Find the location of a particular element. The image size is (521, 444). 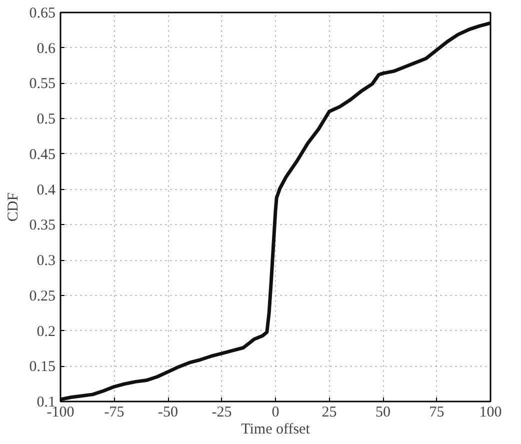

y-tick-label: 0.6 is located at coordinates (46, 48).